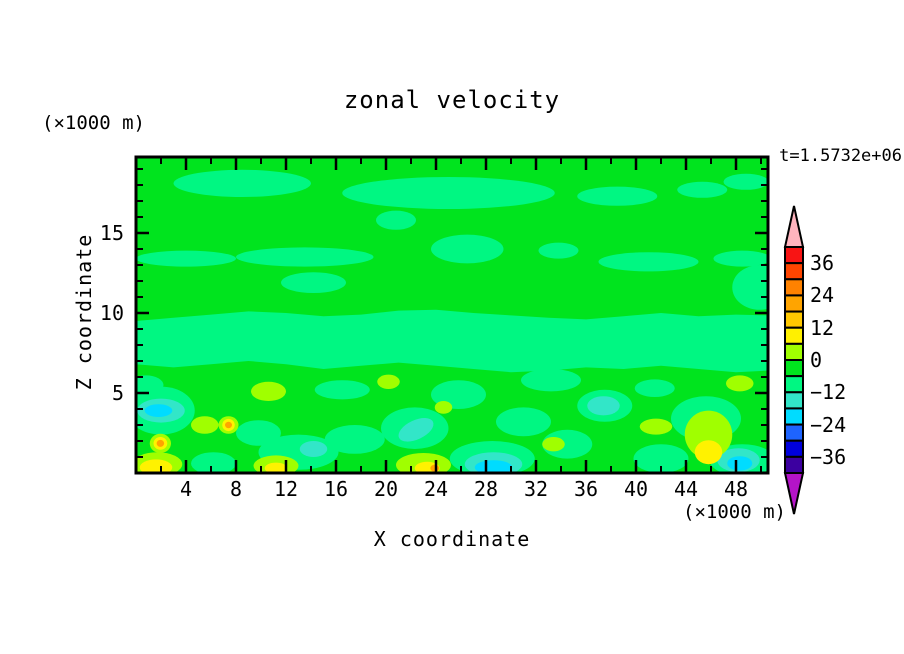 This screenshot has height=654, width=904. Describe the element at coordinates (586, 489) in the screenshot. I see `x-tick-label: 36` at that location.